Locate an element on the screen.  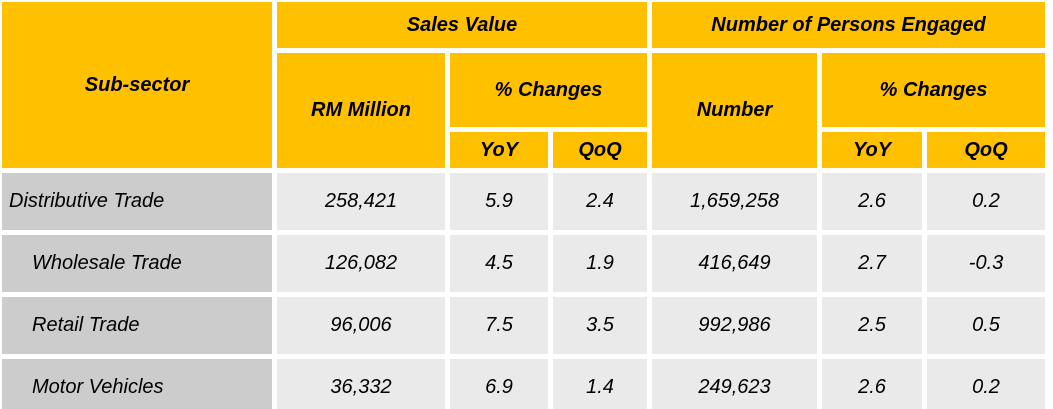
header-sales-yoy: YoY is located at coordinates (499, 150).